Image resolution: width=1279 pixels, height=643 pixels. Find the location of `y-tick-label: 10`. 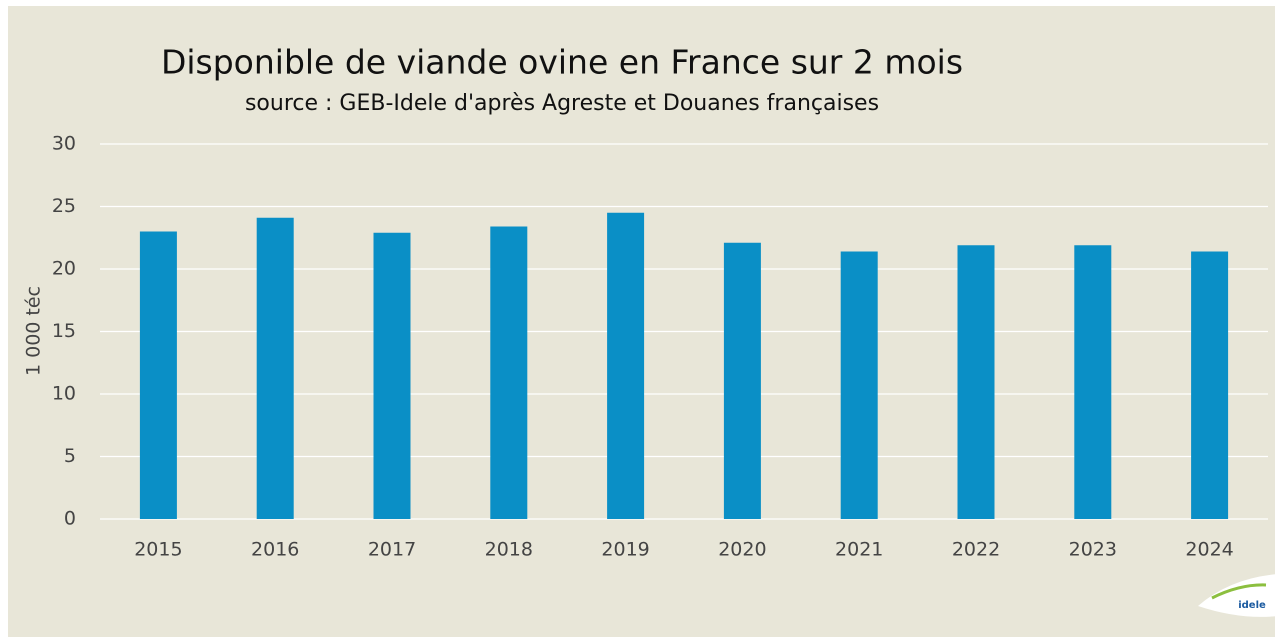

y-tick-label: 10 is located at coordinates (64, 394).